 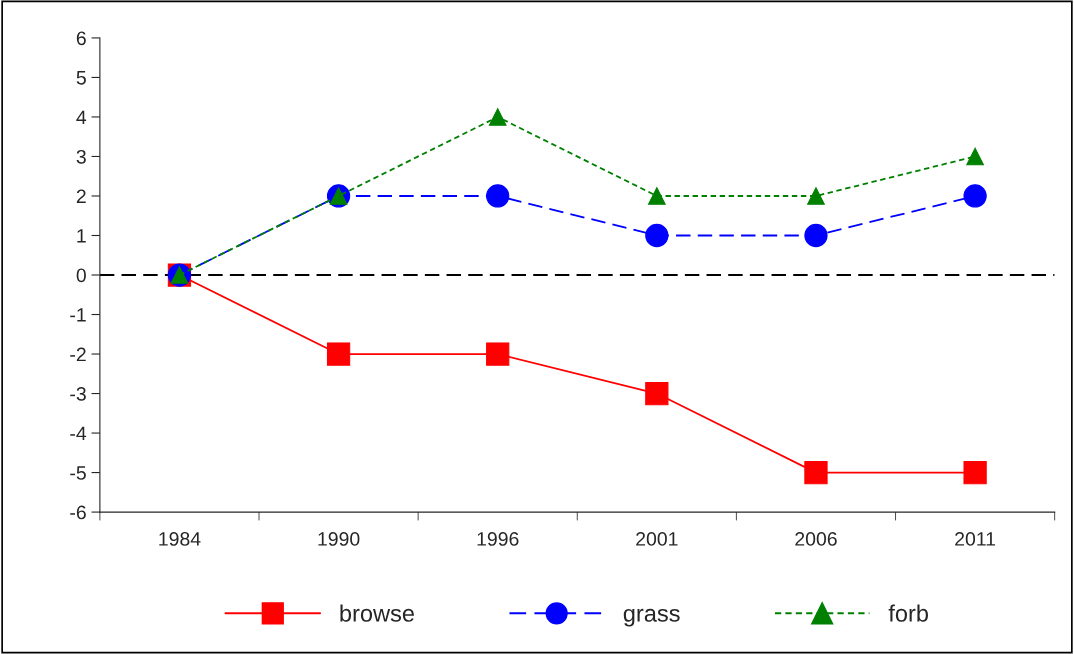 What do you see at coordinates (180, 539) in the screenshot?
I see `x-tick-label: 1984` at bounding box center [180, 539].